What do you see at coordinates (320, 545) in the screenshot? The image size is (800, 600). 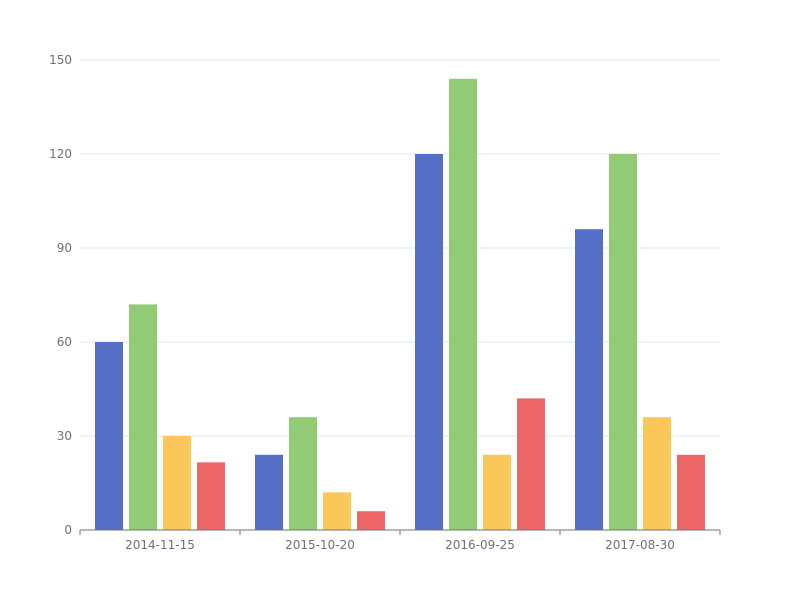 I see `x-tick-label: 2015-10-20` at bounding box center [320, 545].